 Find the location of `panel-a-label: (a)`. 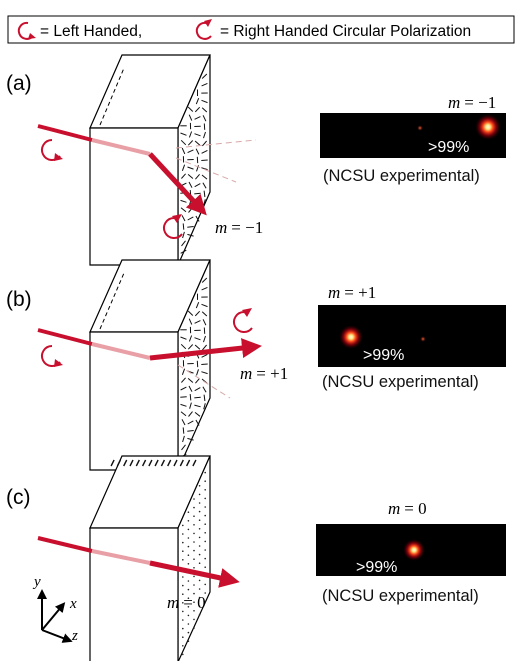

panel-a-label: (a) is located at coordinates (19, 83).